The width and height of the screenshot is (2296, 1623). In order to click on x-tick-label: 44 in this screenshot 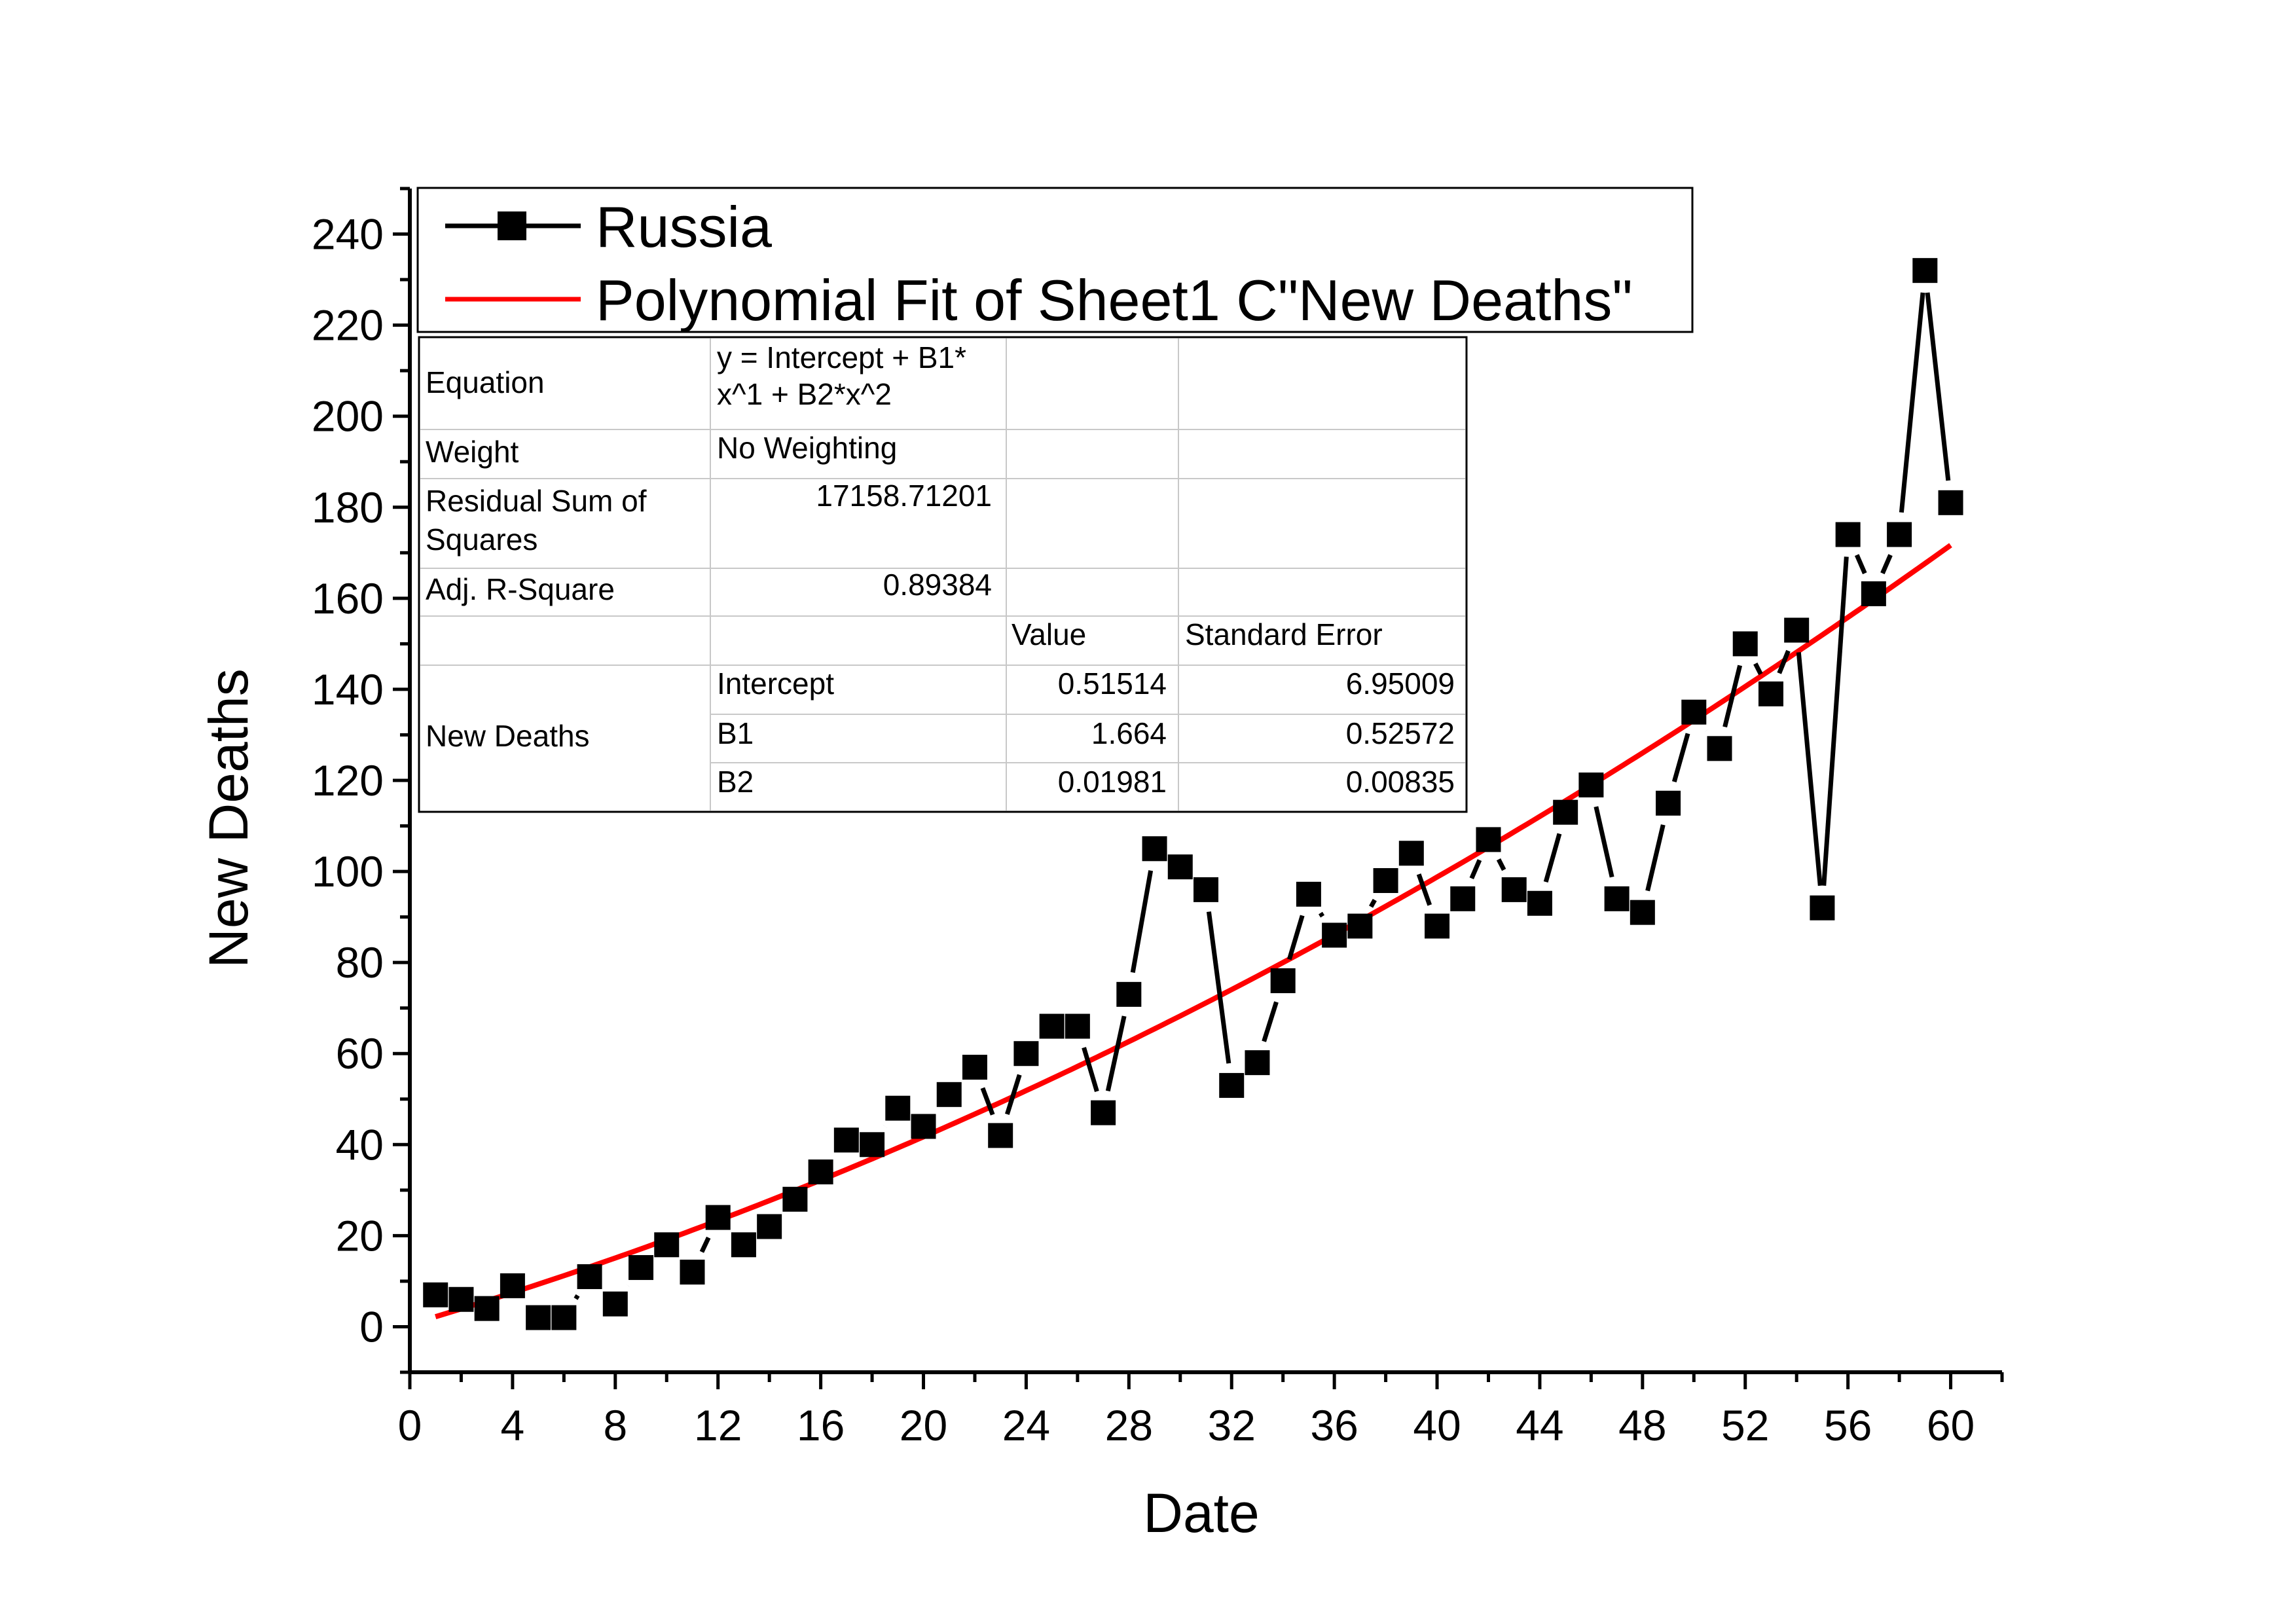, I will do `click(1539, 1425)`.